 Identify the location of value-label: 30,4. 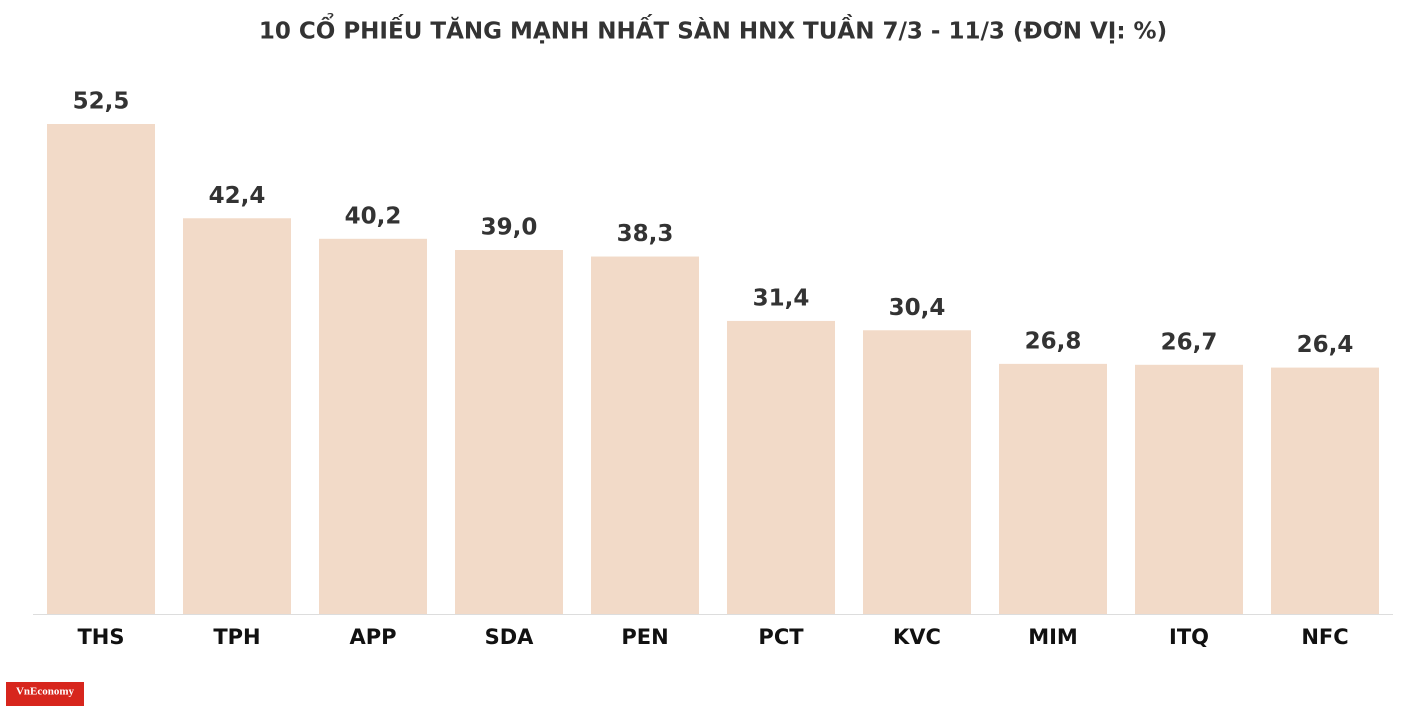
(917, 308).